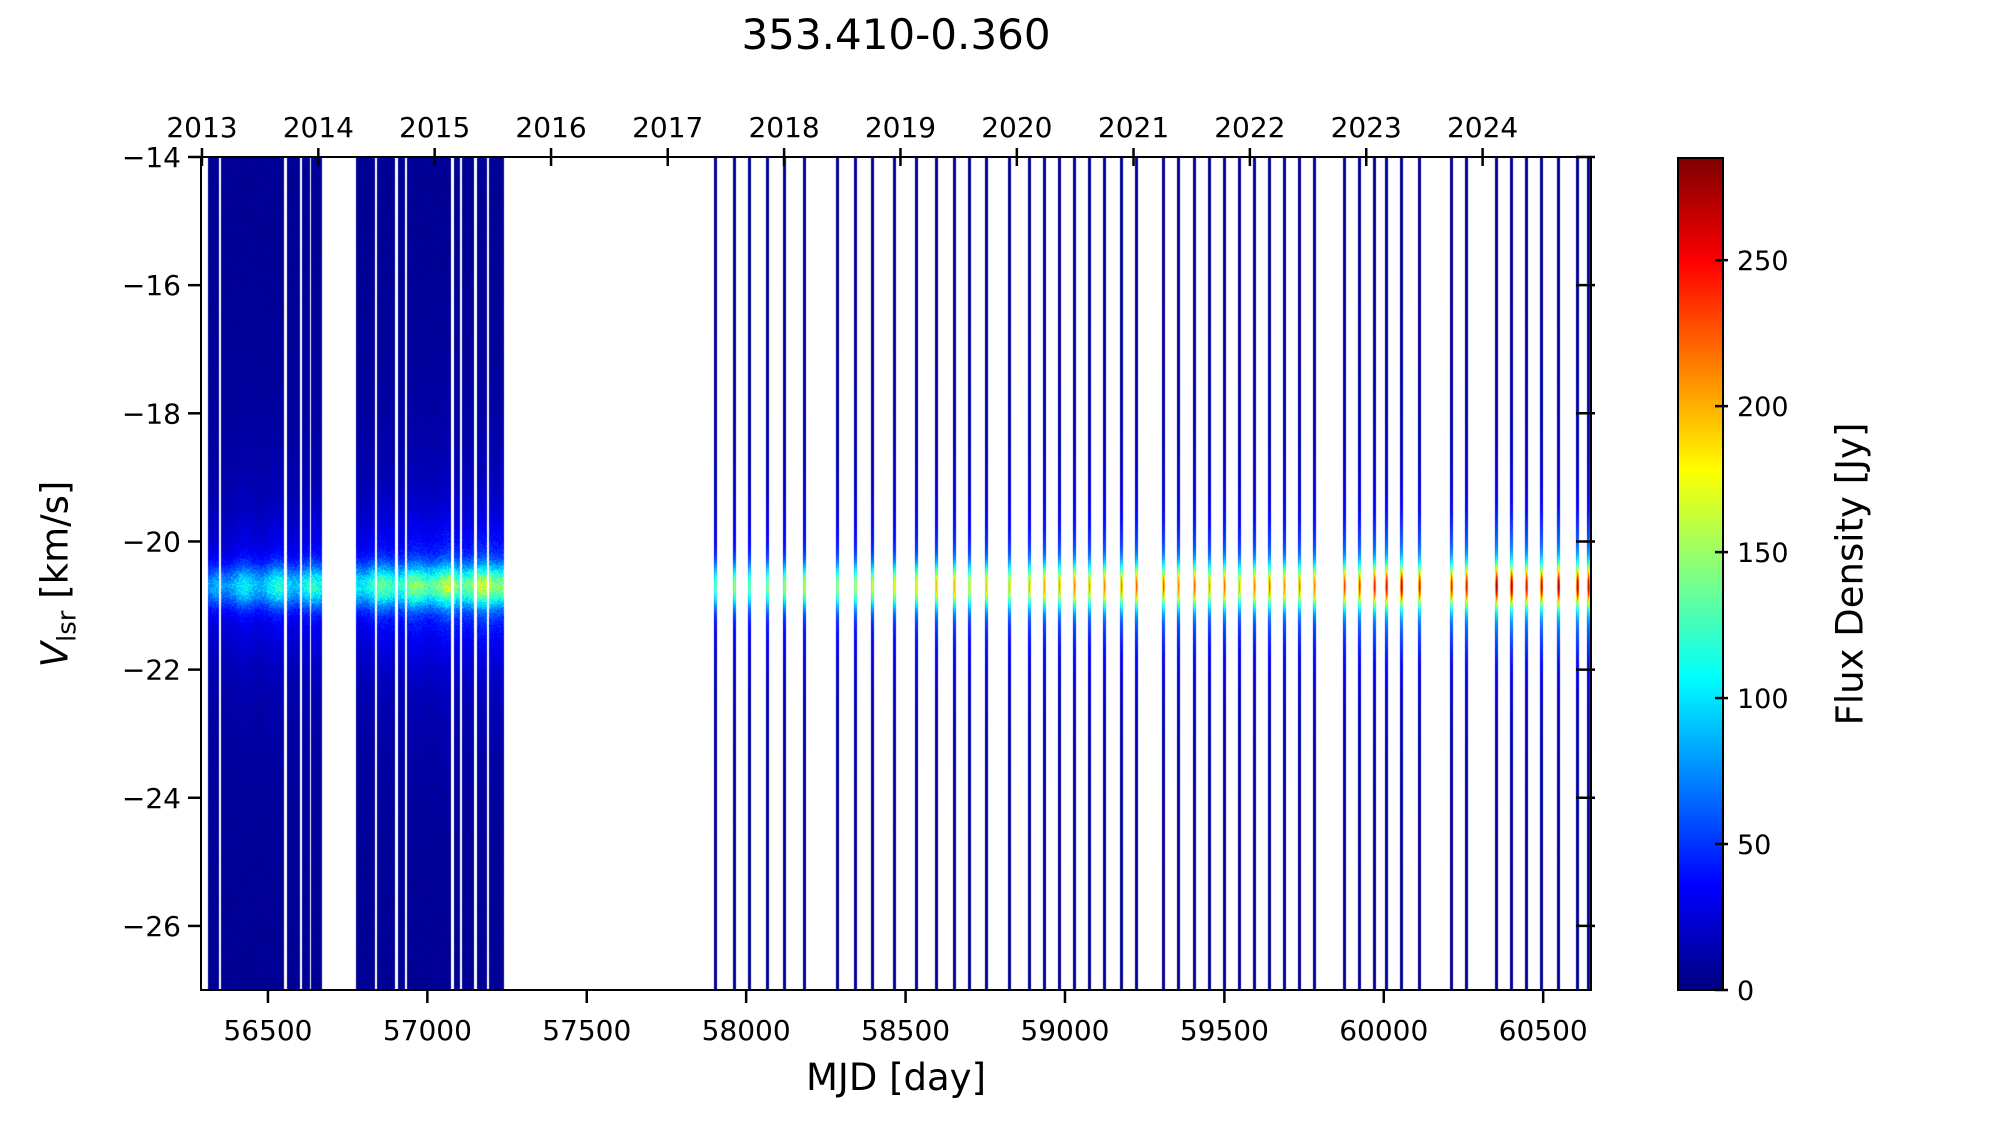  Describe the element at coordinates (667, 127) in the screenshot. I see `x-tick-label-top: 2017` at that location.